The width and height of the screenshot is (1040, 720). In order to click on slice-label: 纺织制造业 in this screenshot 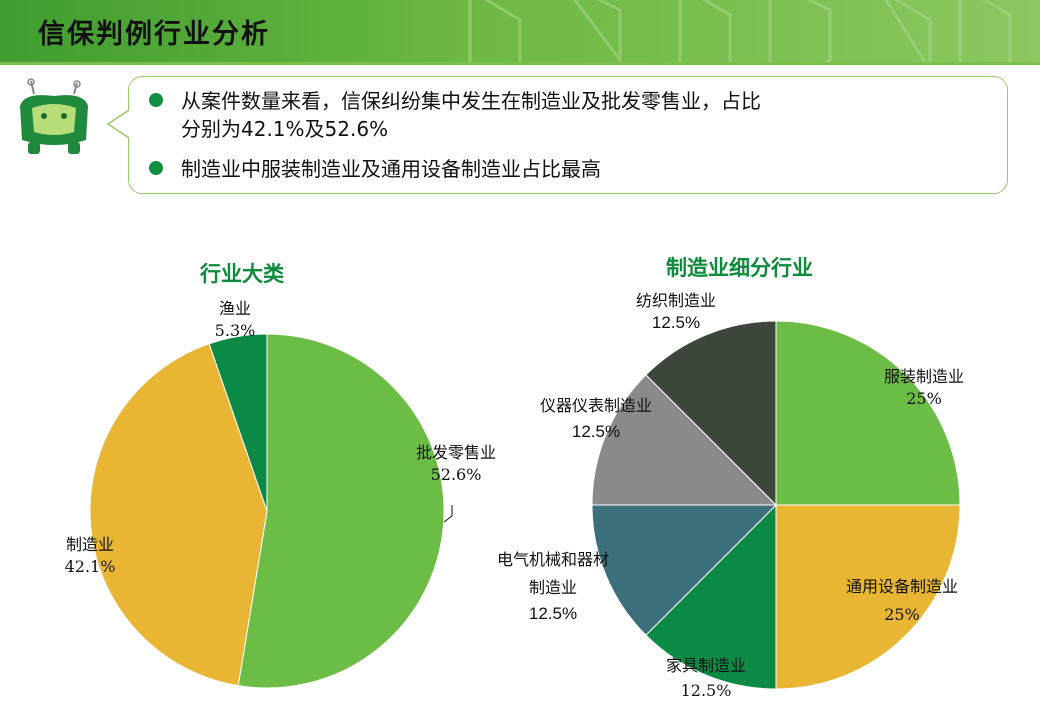, I will do `click(675, 300)`.